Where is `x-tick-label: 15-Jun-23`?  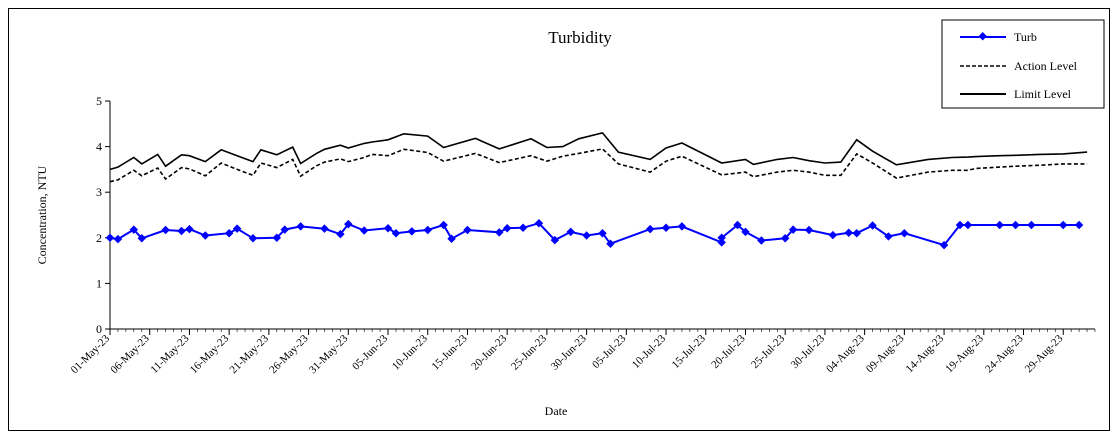 x-tick-label: 15-Jun-23 is located at coordinates (450, 352).